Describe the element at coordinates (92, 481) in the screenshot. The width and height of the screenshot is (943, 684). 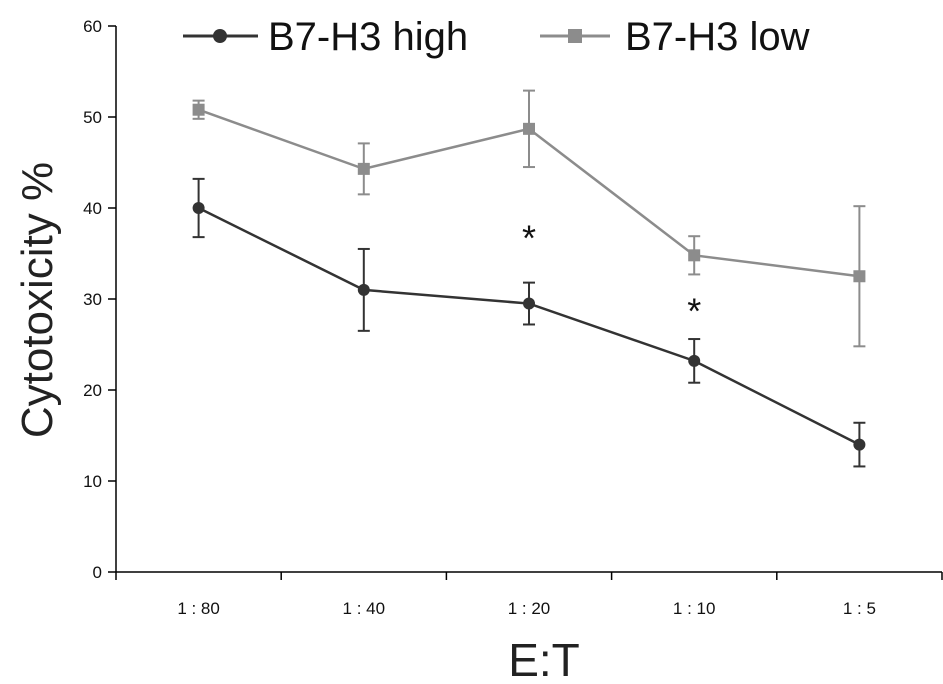
I see `y-tick-label-10: 10` at that location.